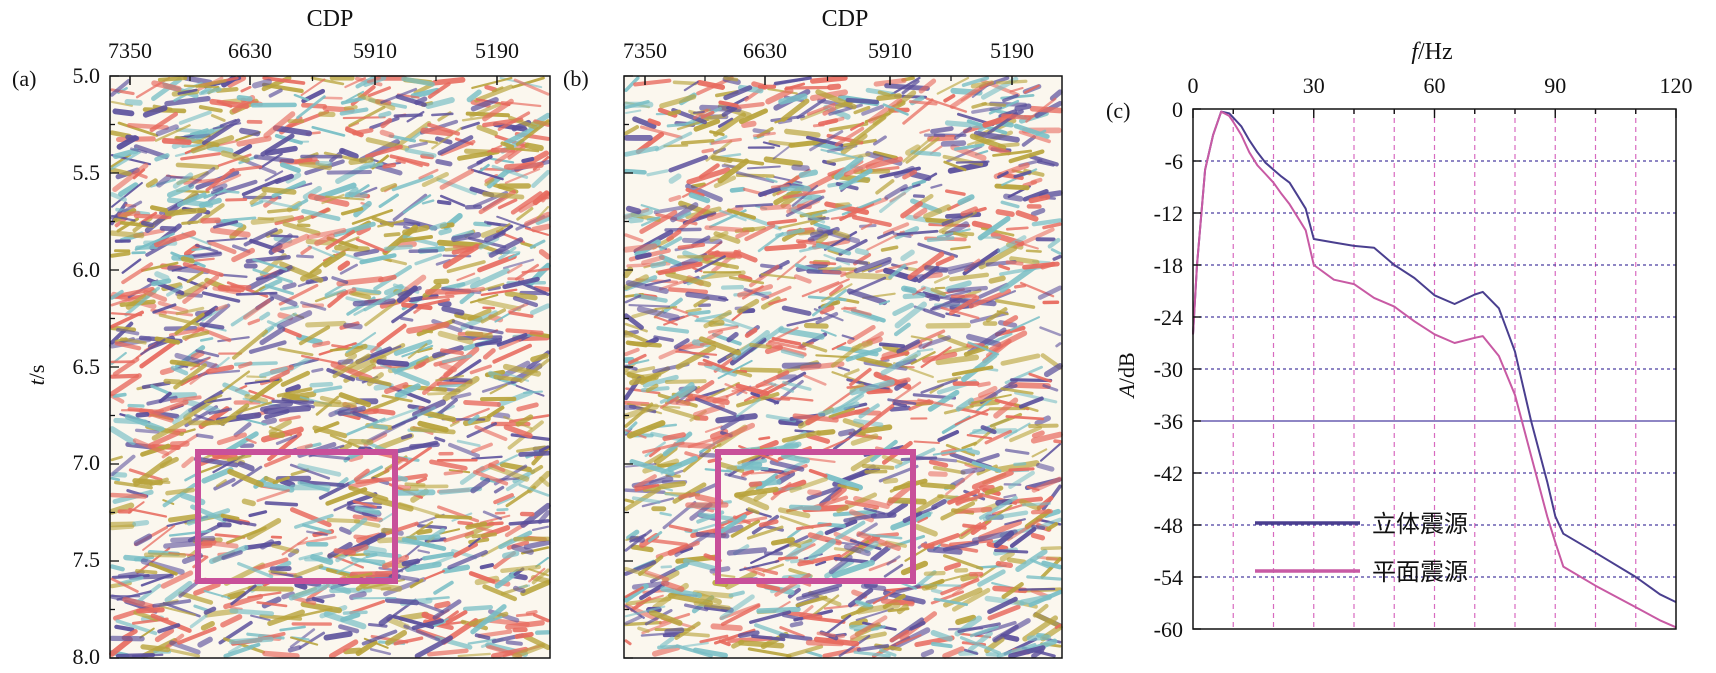  I want to click on y-tick-label-3: -18, so click(1168, 265).